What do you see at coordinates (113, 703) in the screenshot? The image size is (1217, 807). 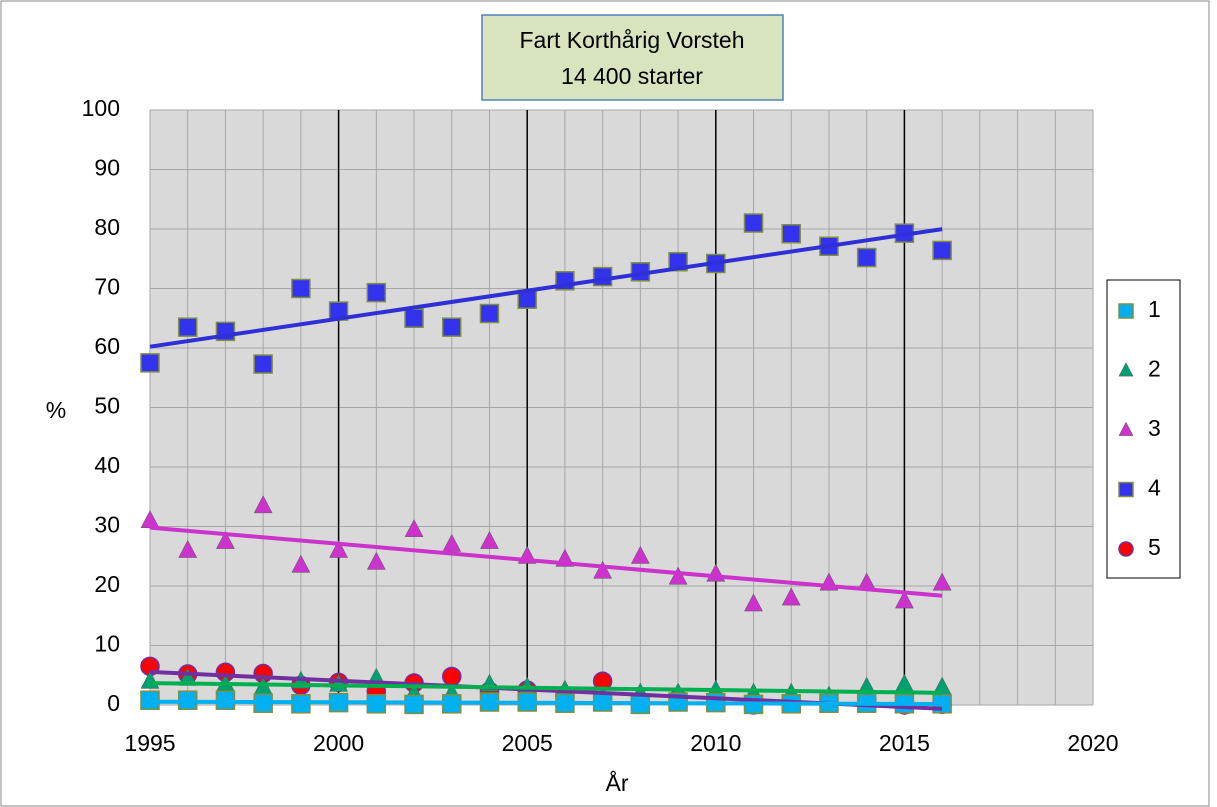 I see `y-tick-label: 0` at bounding box center [113, 703].